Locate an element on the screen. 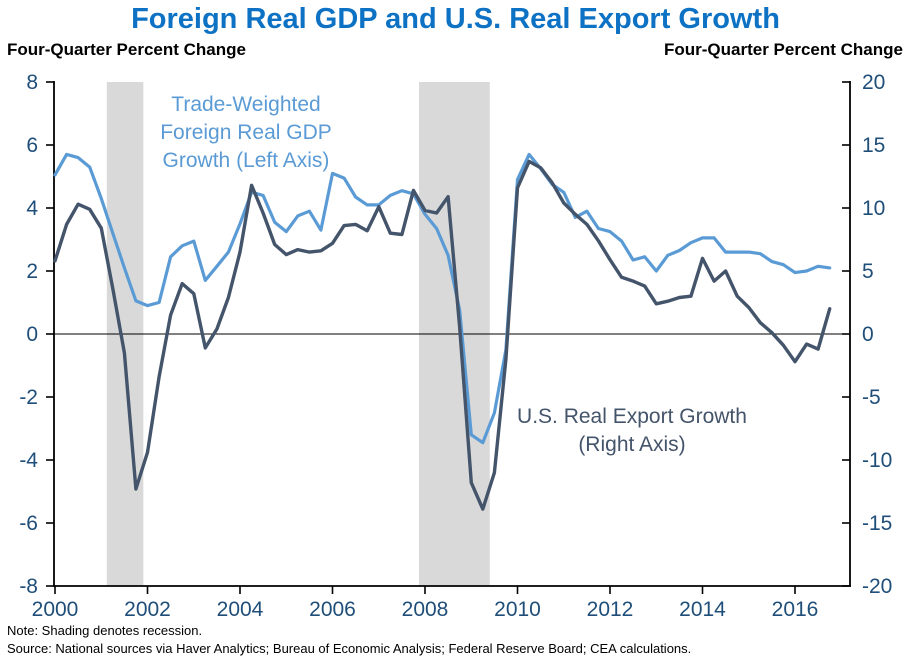 This screenshot has height=661, width=911. foreign-gdp-label-line2: Foreign Real GDP is located at coordinates (246, 132).